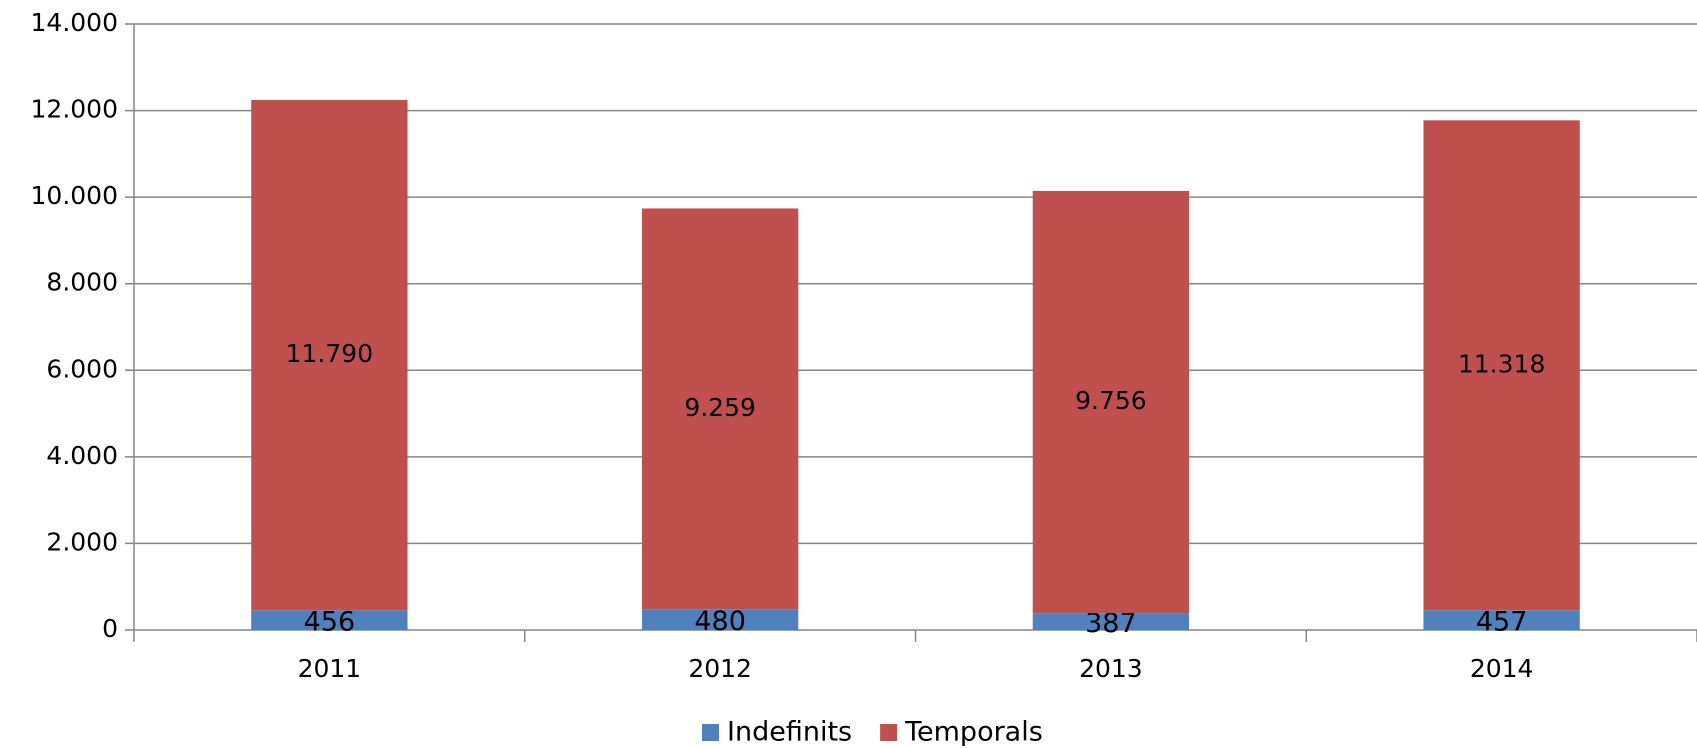  I want to click on y-tick-label: 12.000, so click(74, 109).